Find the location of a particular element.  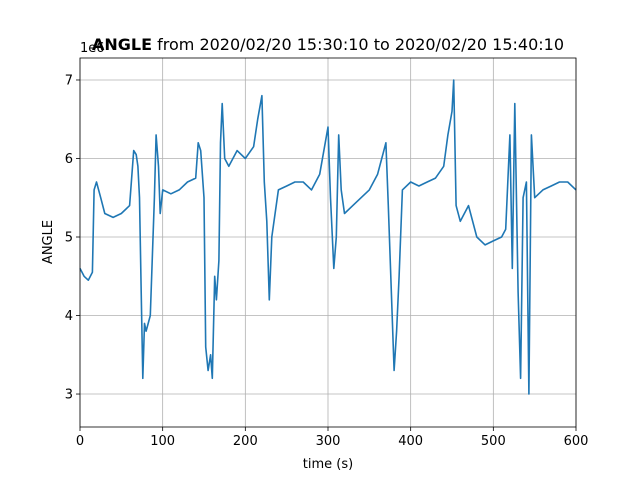

x-tick-label: 100 is located at coordinates (162, 441).